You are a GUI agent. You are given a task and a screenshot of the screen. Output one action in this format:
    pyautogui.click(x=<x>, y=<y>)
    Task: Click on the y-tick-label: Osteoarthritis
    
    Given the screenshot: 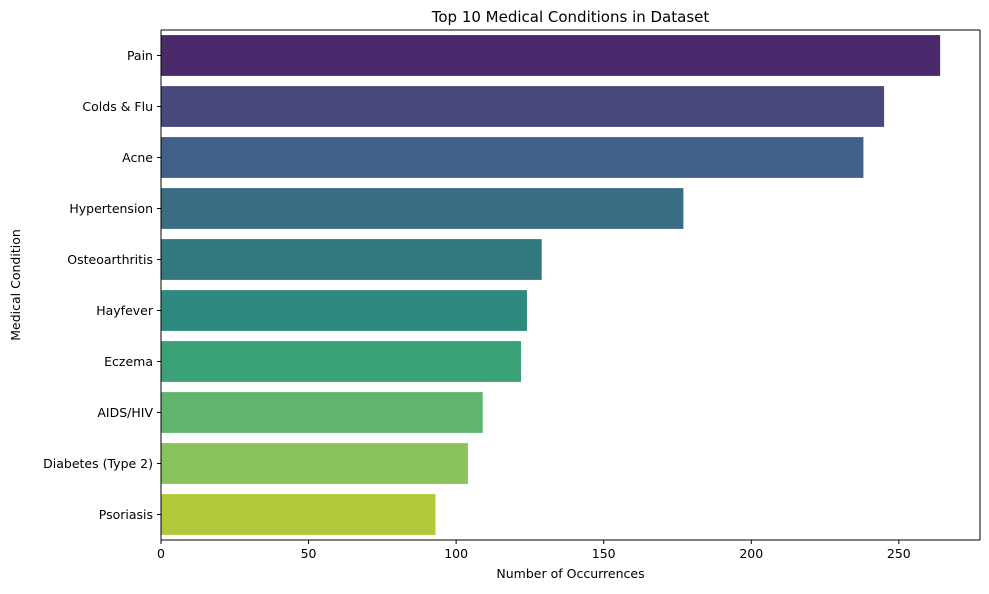 What is the action you would take?
    pyautogui.click(x=110, y=259)
    